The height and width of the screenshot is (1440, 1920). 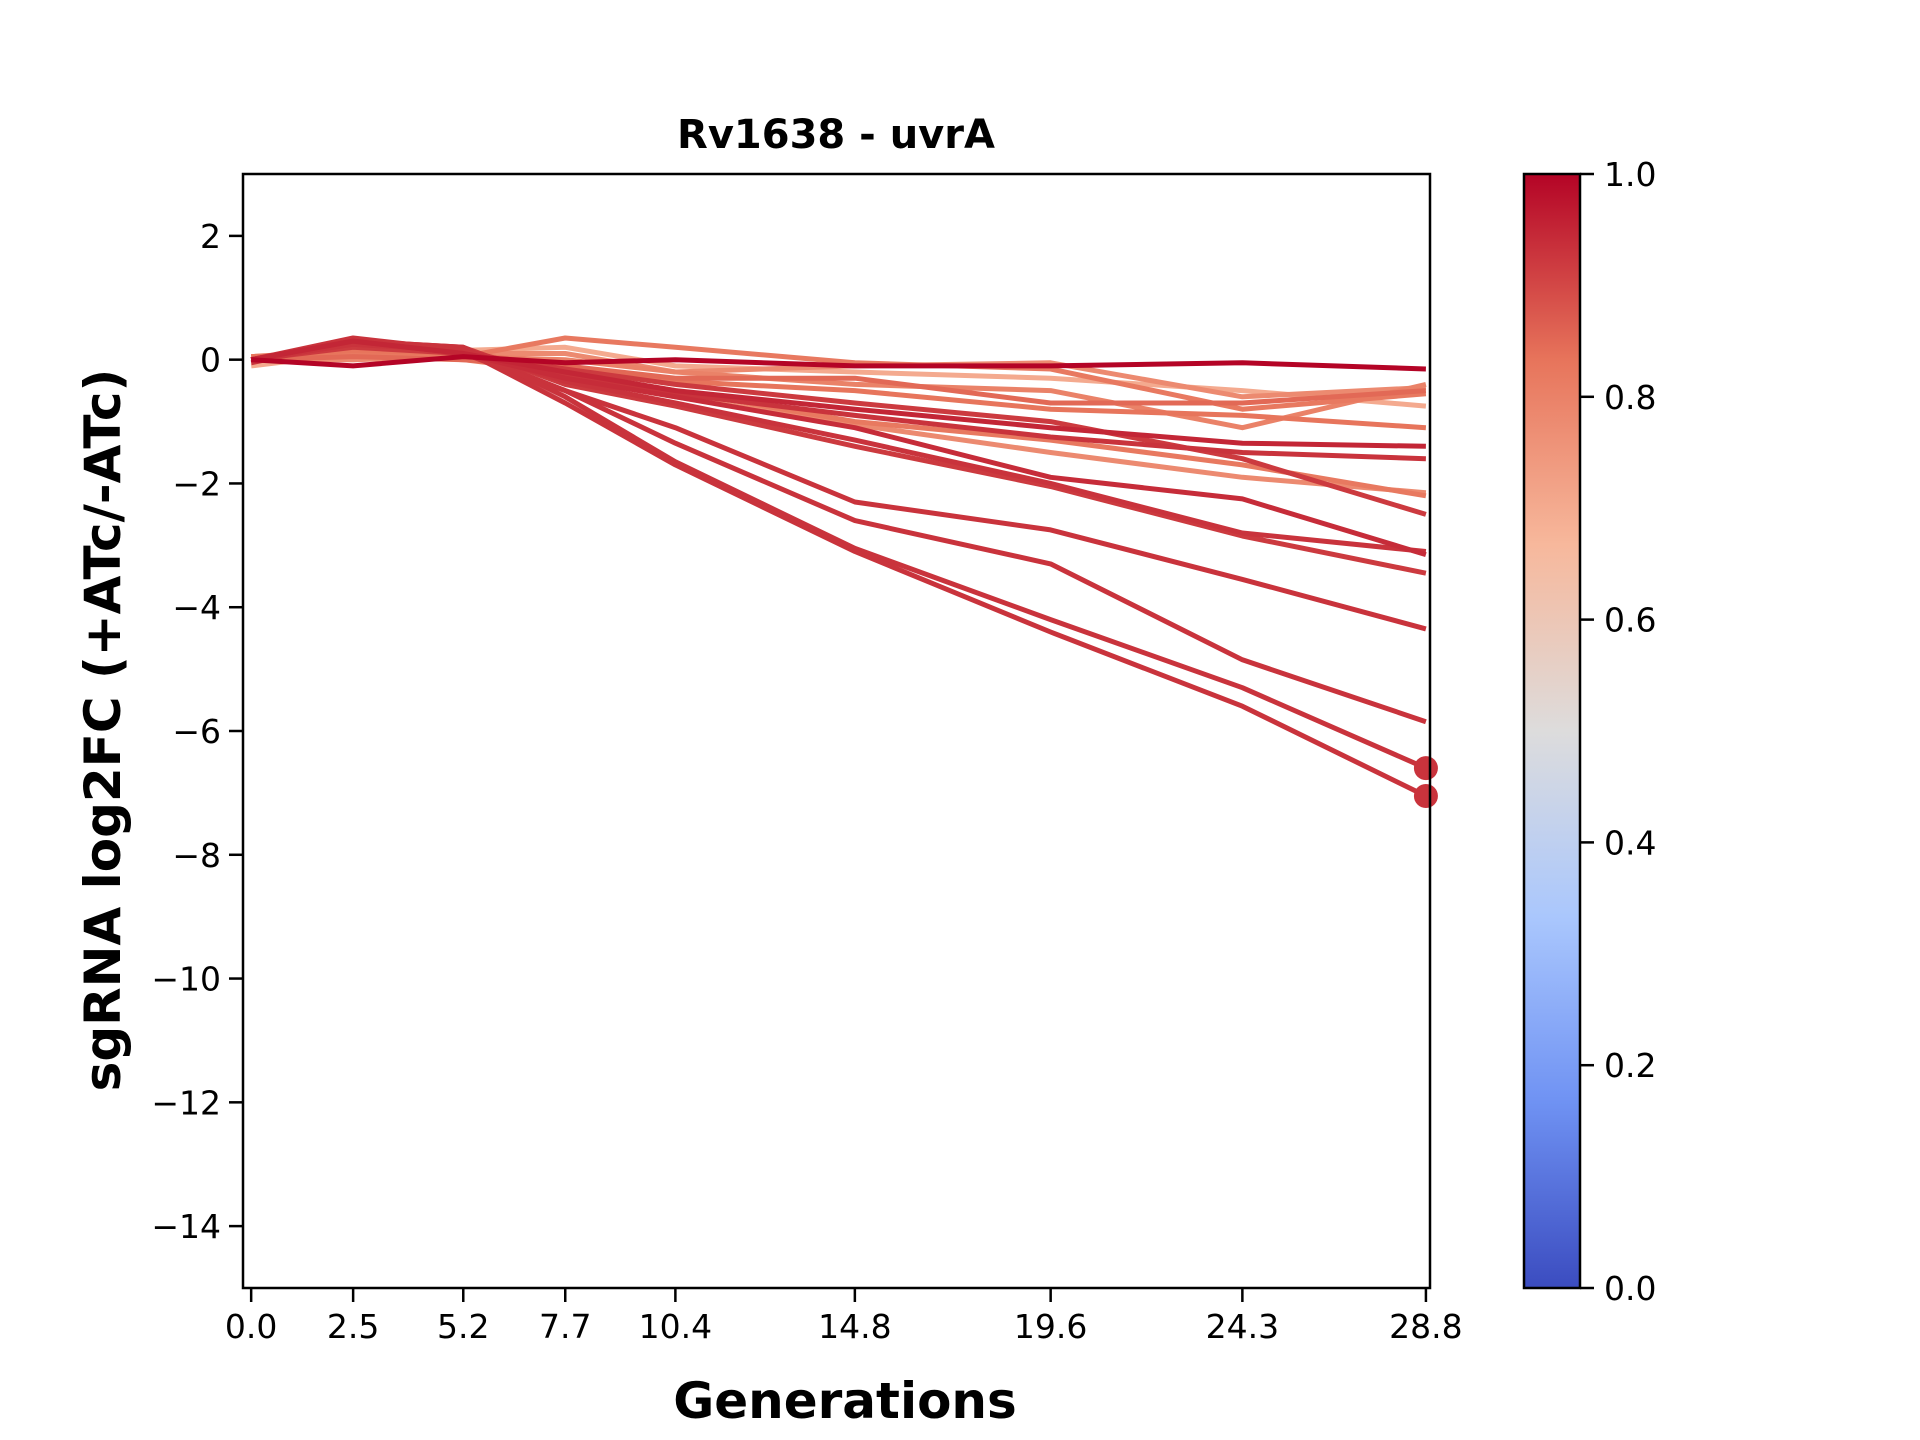 What do you see at coordinates (565, 1326) in the screenshot?
I see `x-tick-label: 7.7` at bounding box center [565, 1326].